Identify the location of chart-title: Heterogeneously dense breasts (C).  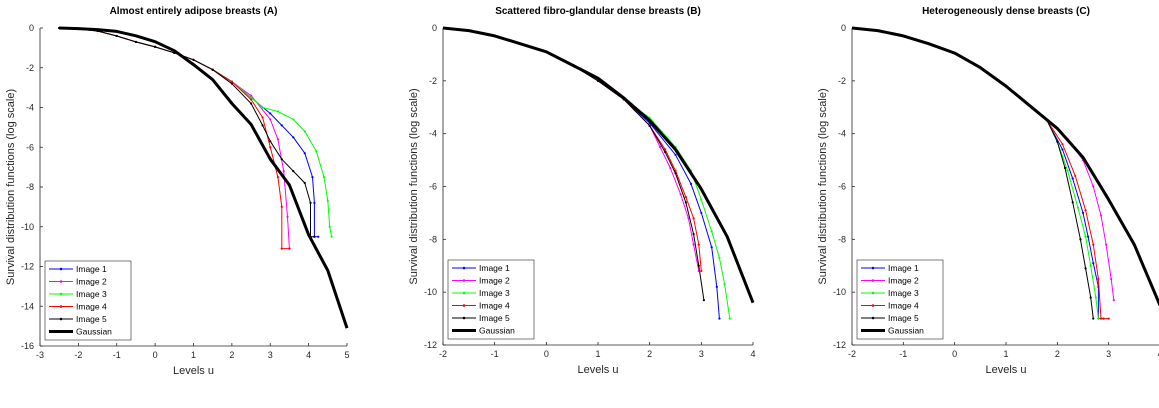
(1006, 11).